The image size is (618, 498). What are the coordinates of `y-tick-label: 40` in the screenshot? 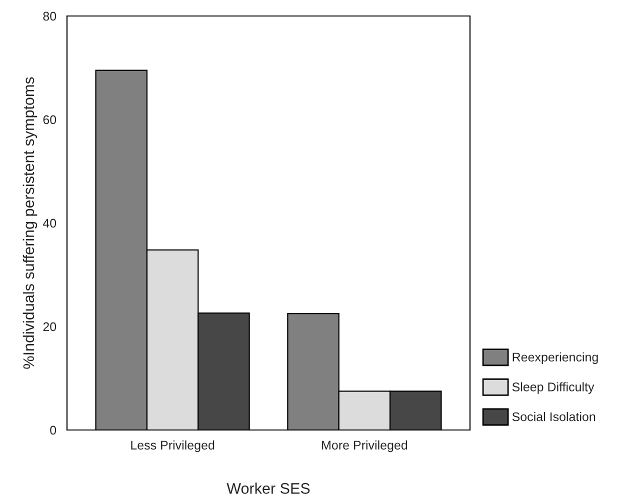 It's located at (49, 223).